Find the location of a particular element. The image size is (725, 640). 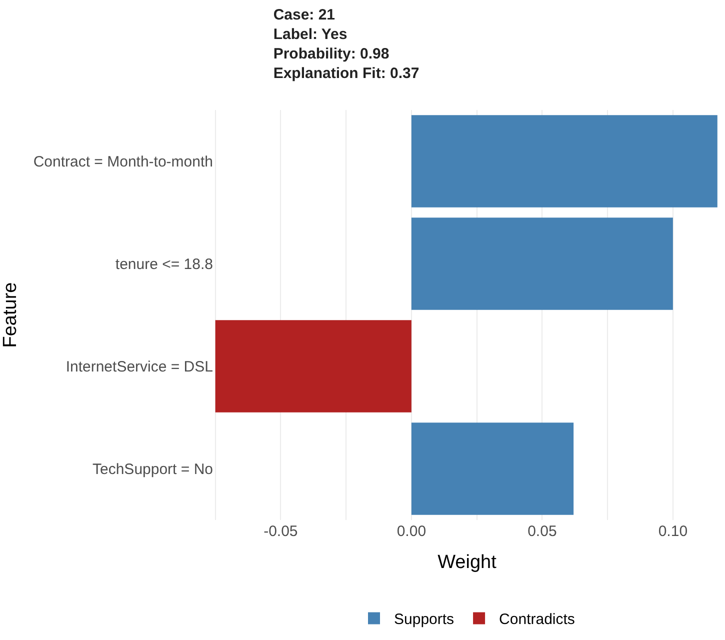

x-tick-label: 0.05 is located at coordinates (542, 531).